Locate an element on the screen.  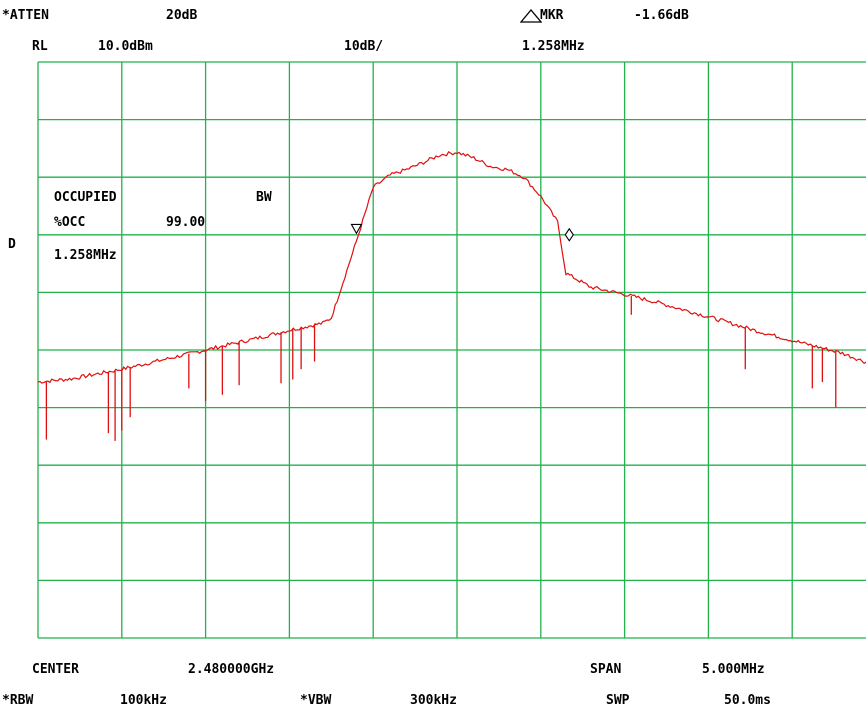
occupied-title: OCCUPIED is located at coordinates (85, 197).